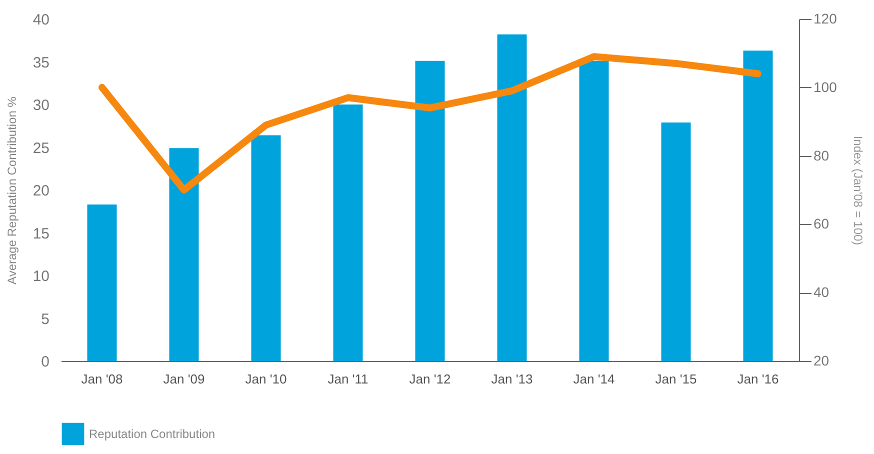 The image size is (874, 454). Describe the element at coordinates (41, 276) in the screenshot. I see `y-tick-label: 10` at that location.